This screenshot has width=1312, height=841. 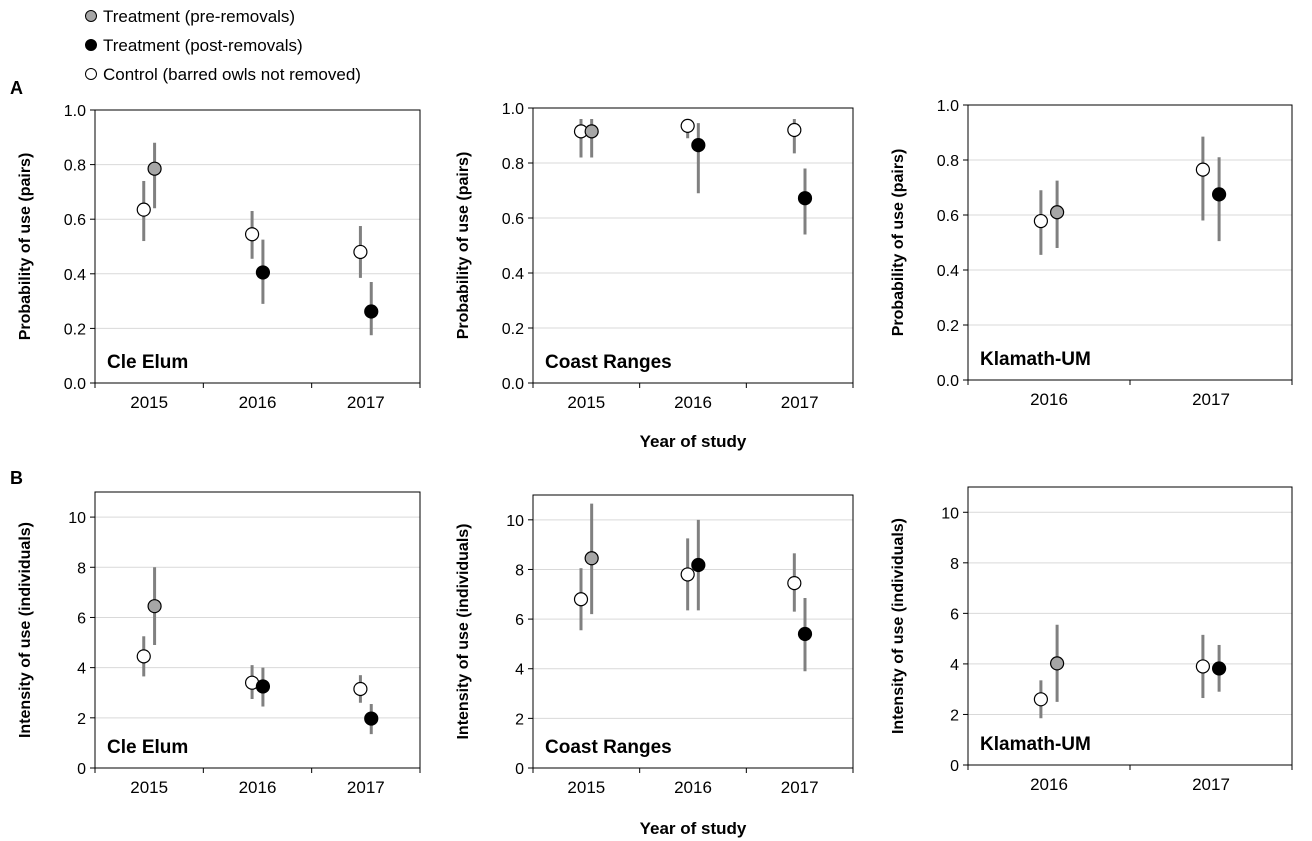 I want to click on legend-marker-control, so click(x=91, y=74).